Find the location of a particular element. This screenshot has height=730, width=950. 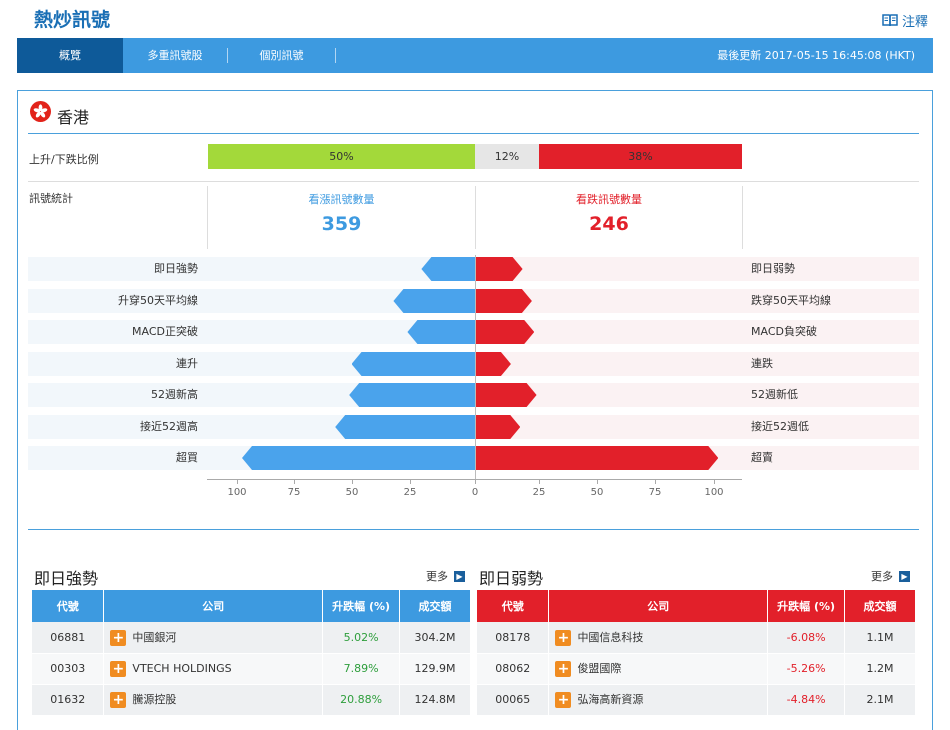

axis-tick-label: 100 is located at coordinates (237, 492).